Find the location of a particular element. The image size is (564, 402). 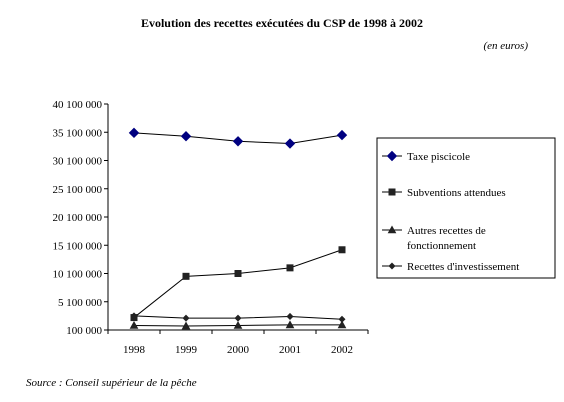

legend-entry: Autres recettes de fonctionnement is located at coordinates (434, 238).